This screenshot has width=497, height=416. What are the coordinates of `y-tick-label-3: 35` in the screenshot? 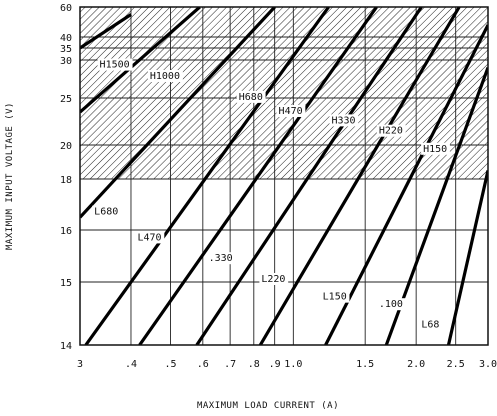 It's located at (66, 49).